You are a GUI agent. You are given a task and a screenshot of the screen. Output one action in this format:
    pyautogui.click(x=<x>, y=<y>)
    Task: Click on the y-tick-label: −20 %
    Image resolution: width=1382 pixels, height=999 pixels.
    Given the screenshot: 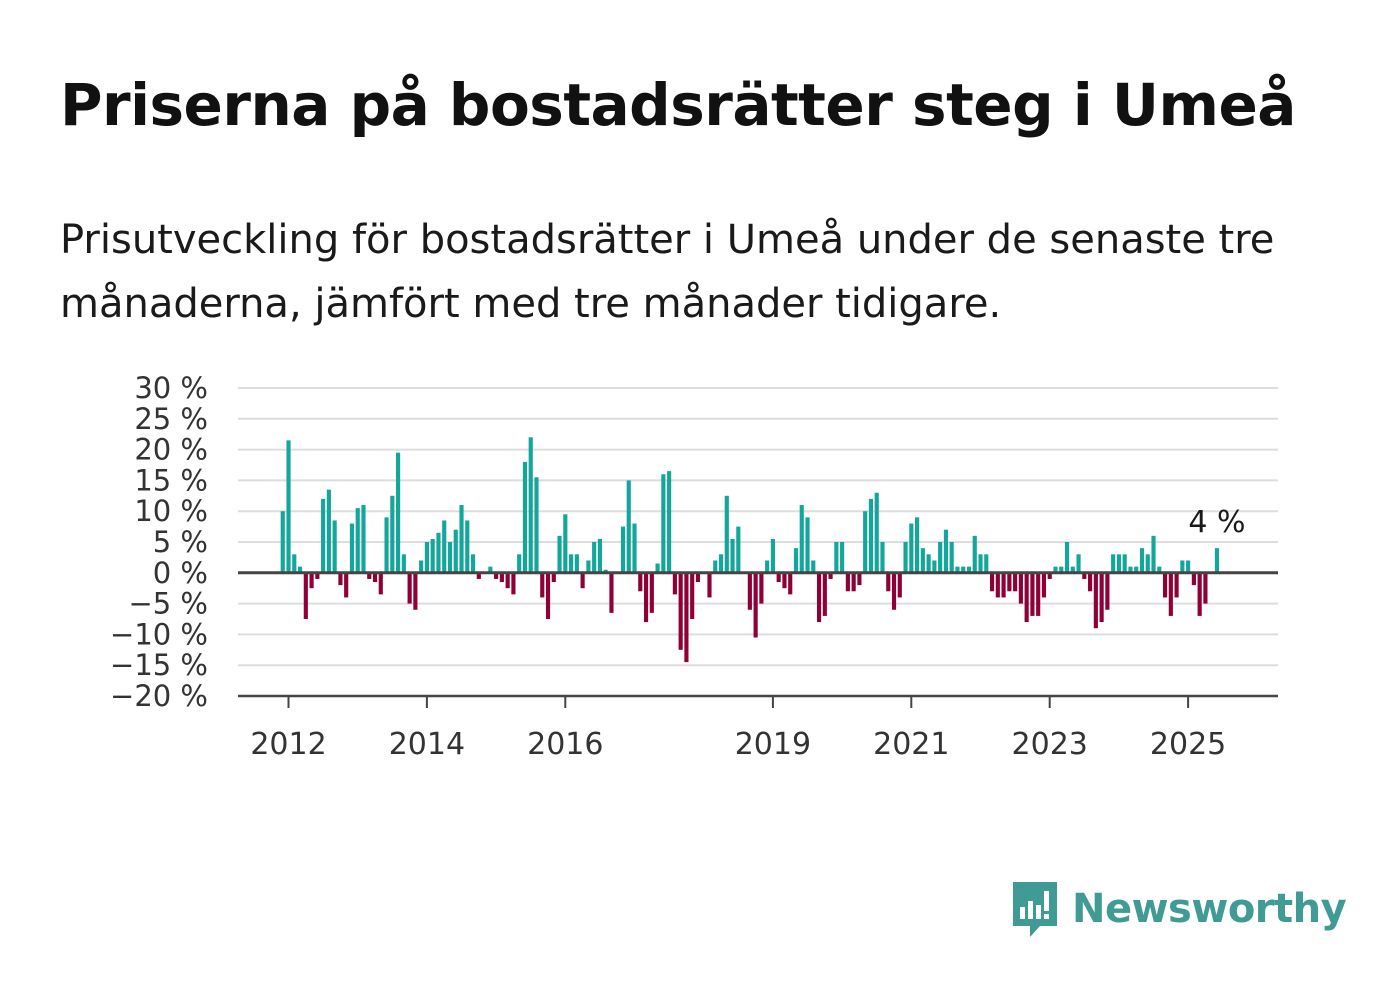 What is the action you would take?
    pyautogui.click(x=159, y=696)
    